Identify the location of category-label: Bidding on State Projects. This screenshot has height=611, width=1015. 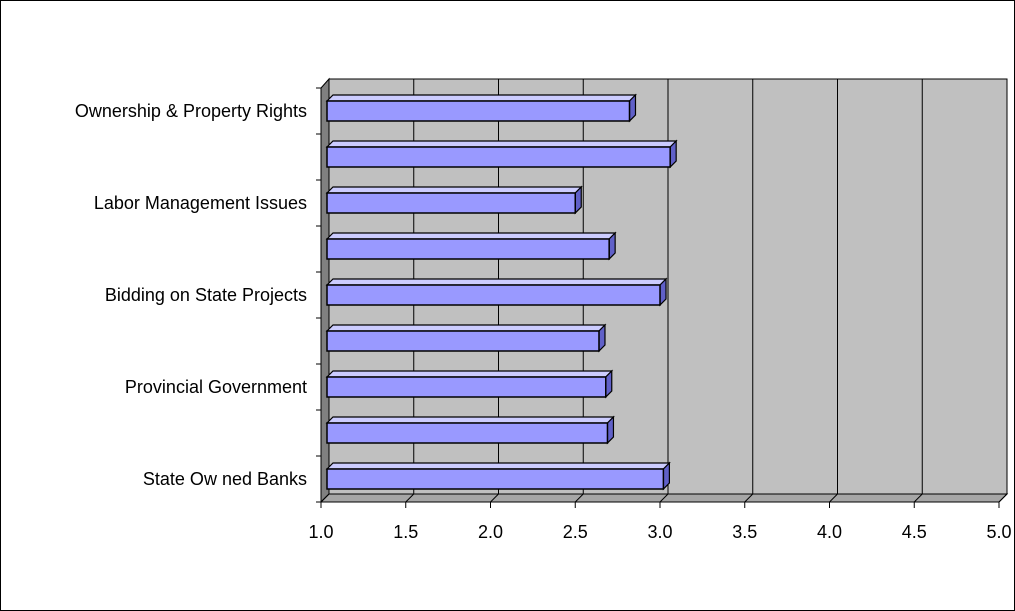
(206, 295).